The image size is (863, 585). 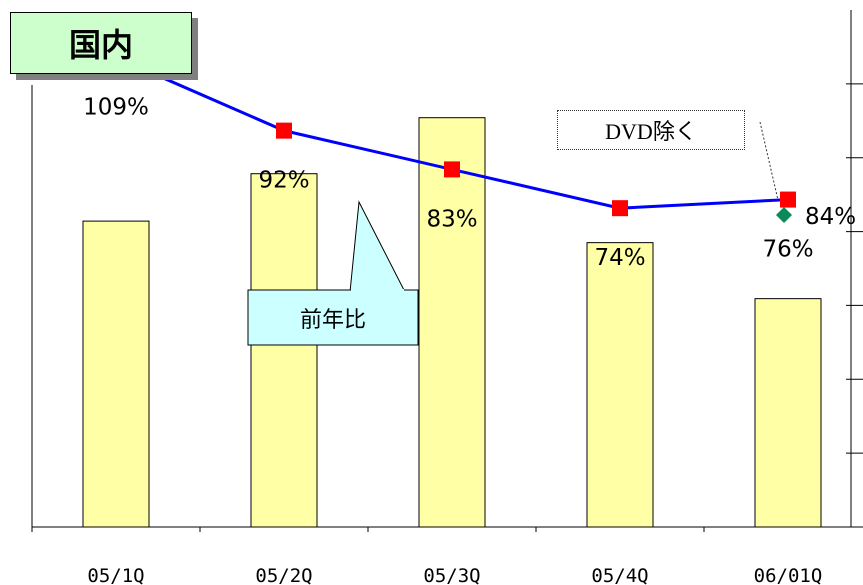 I want to click on right-axis-ticks, so click(x=854, y=305).